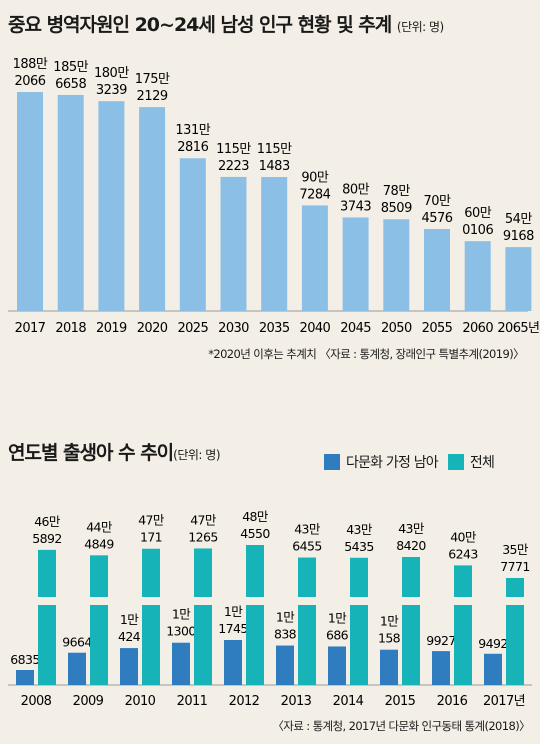 The width and height of the screenshot is (540, 744). What do you see at coordinates (99, 526) in the screenshot?
I see `chart2-value-label-total: 44만` at bounding box center [99, 526].